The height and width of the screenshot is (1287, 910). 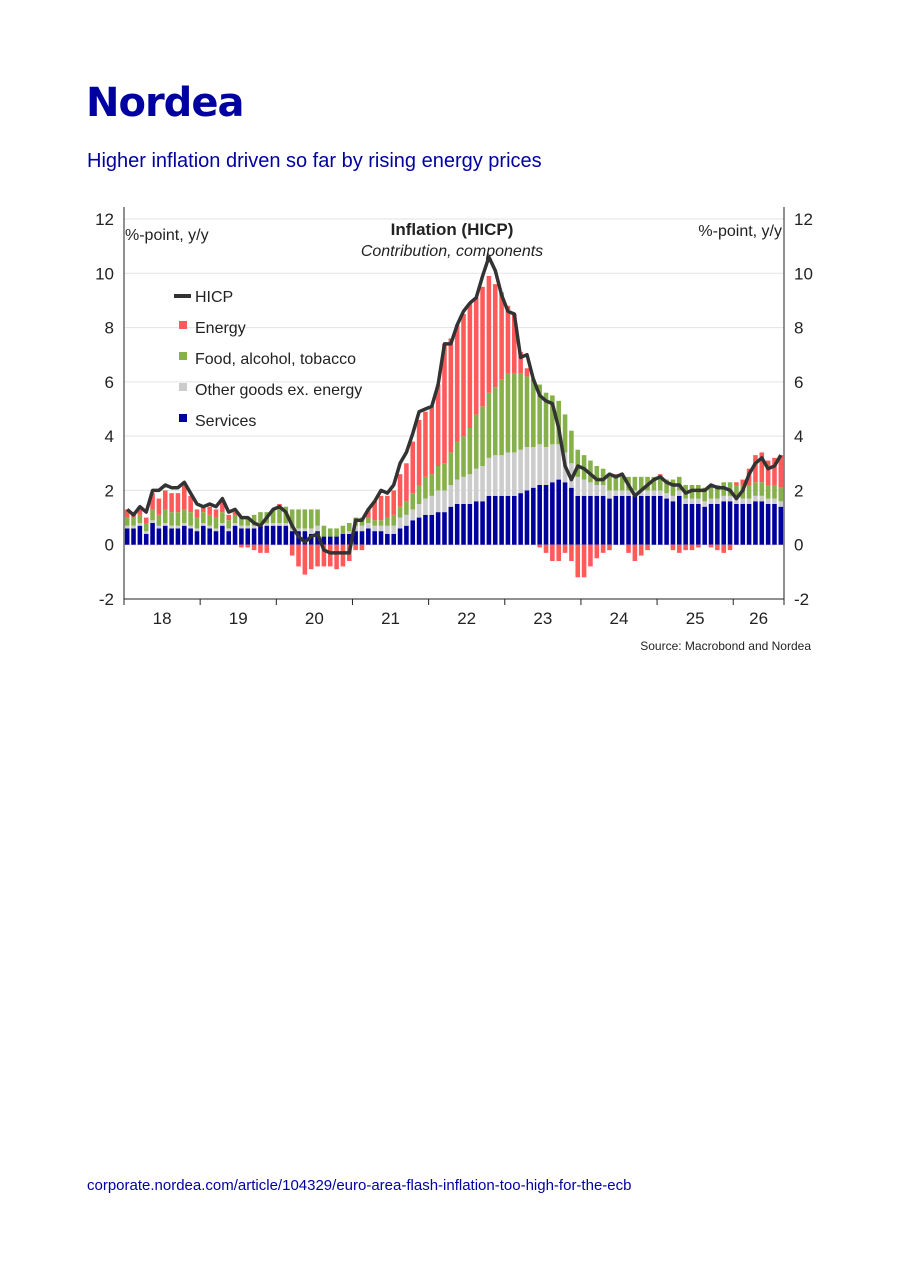 I want to click on legend-other-swatch, so click(x=183, y=387).